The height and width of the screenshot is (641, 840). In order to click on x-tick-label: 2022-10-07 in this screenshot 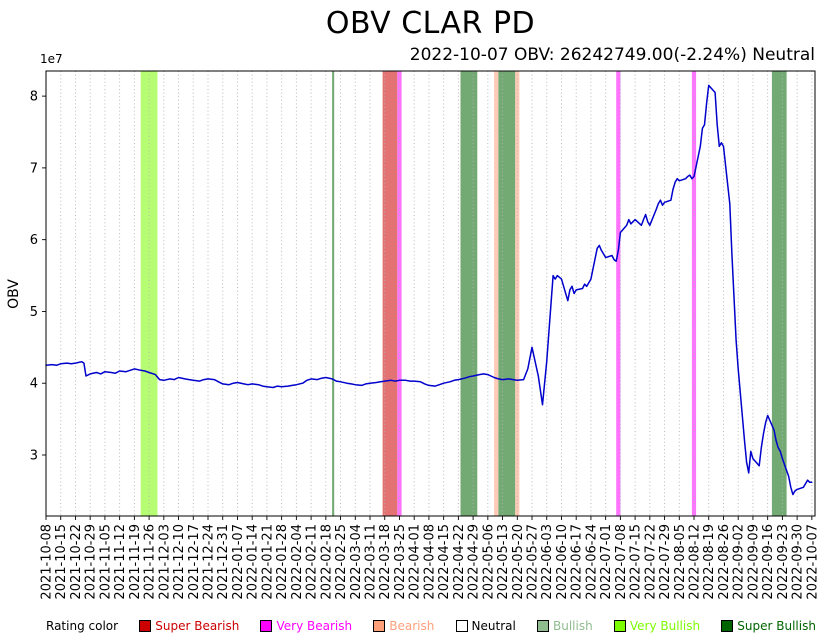, I will do `click(812, 562)`.